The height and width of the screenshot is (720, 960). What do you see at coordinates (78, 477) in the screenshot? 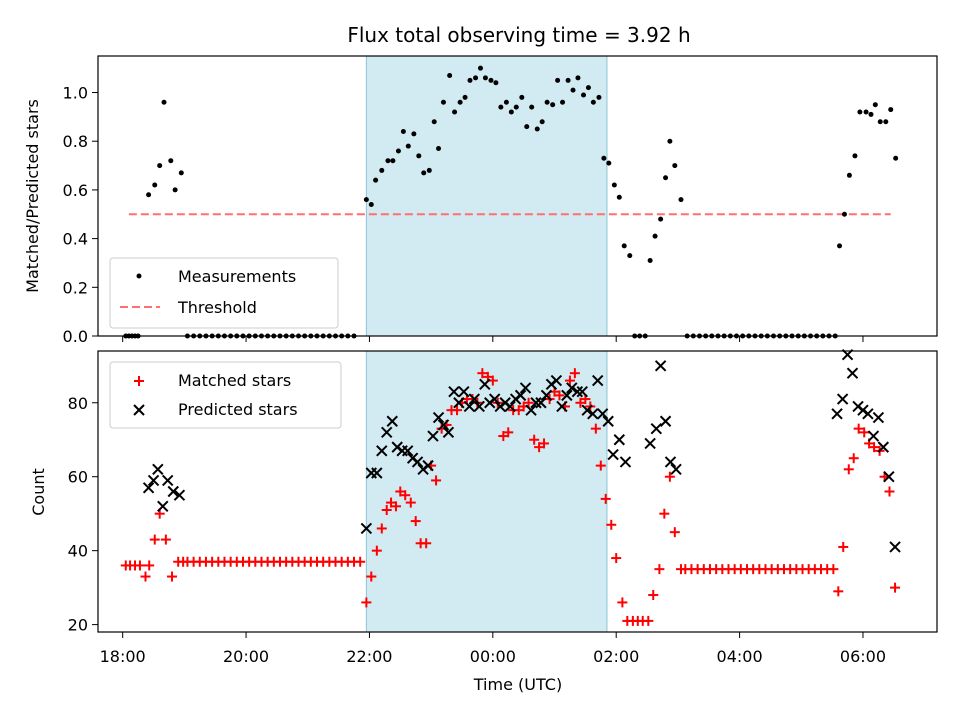
I see `bottom-y-tick-label: 60` at bounding box center [78, 477].